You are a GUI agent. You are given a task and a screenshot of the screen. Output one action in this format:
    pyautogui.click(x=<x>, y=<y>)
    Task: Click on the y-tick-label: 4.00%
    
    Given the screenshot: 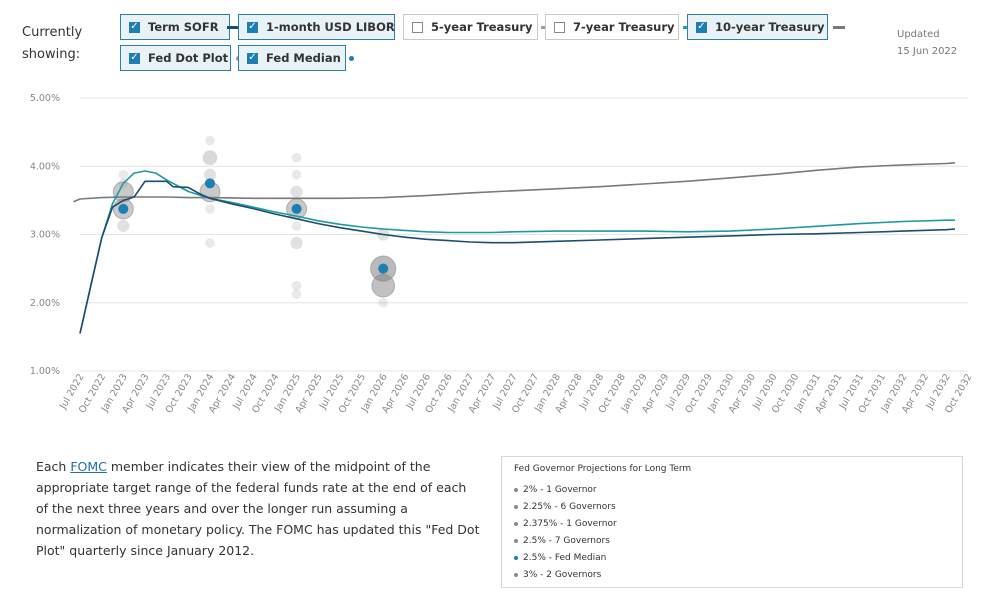 What is the action you would take?
    pyautogui.click(x=45, y=166)
    